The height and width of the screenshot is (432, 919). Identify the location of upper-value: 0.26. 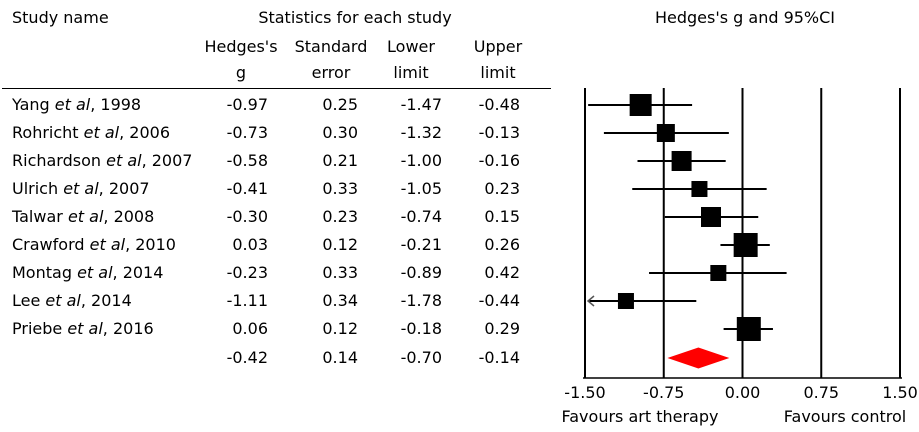
(502, 244).